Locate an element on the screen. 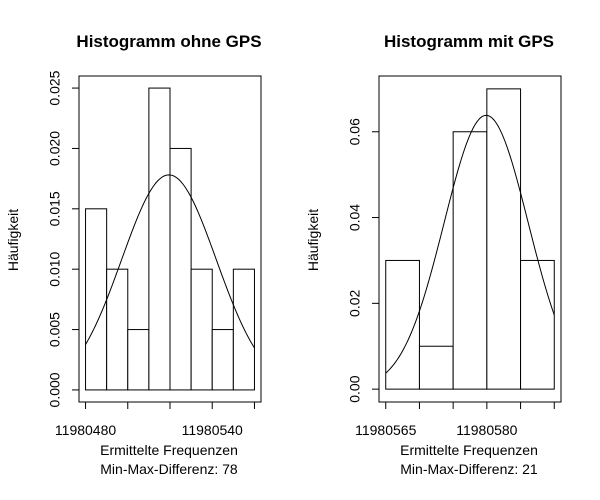  y-tick-label: 0.025 is located at coordinates (55, 87).